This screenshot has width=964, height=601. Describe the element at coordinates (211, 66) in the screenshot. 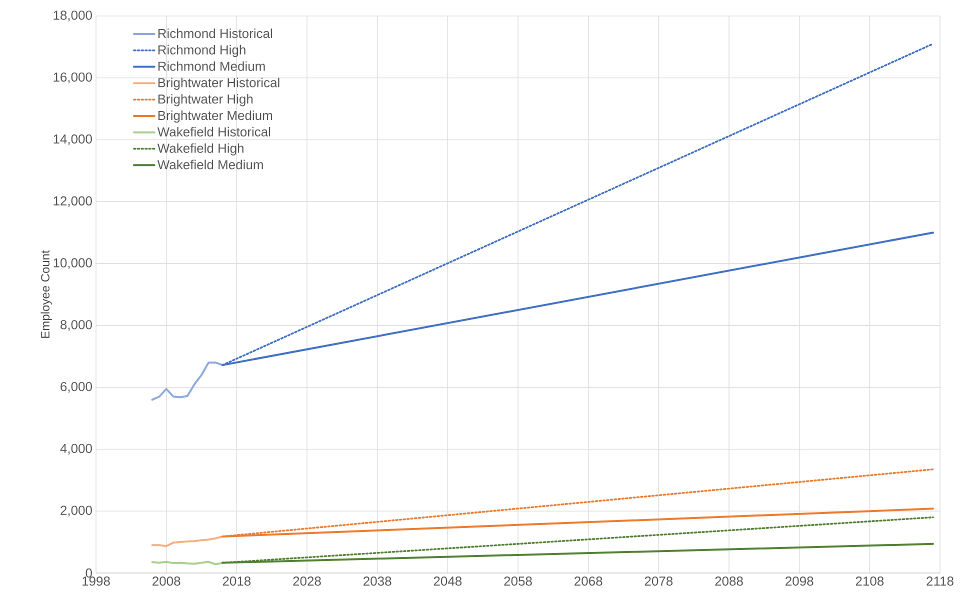

I see `legend-label: Richmond Medium` at that location.